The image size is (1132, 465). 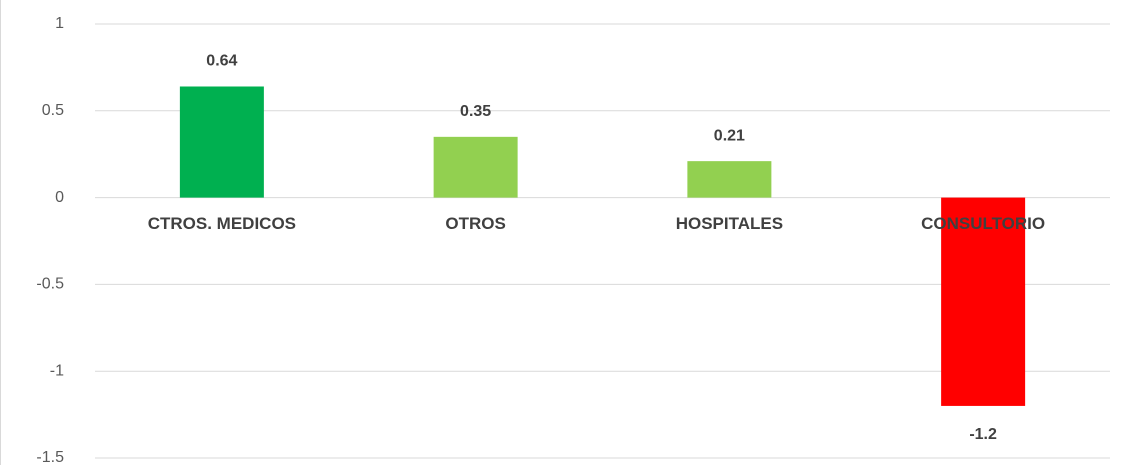 What do you see at coordinates (221, 61) in the screenshot?
I see `data-label: 0.64` at bounding box center [221, 61].